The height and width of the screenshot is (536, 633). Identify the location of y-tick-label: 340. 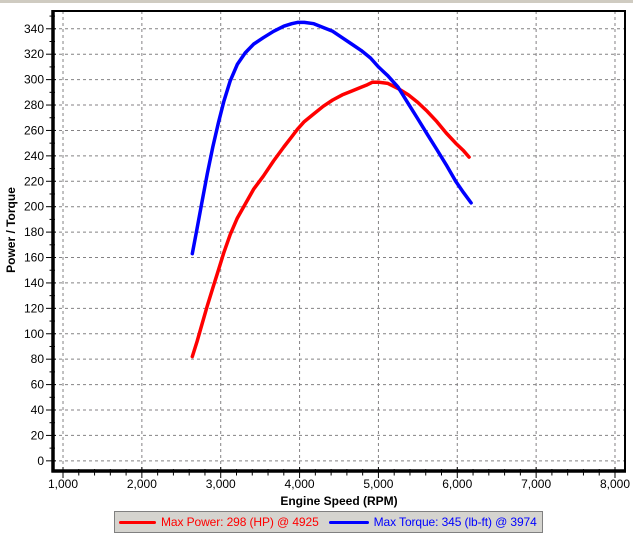
(34, 29).